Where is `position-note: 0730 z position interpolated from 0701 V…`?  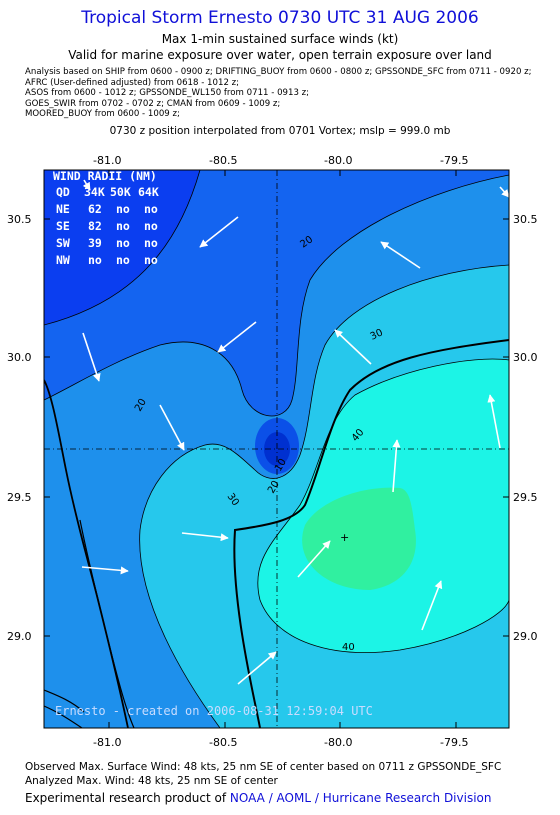
position-note: 0730 z position interpolated from 0701 V… is located at coordinates (280, 131).